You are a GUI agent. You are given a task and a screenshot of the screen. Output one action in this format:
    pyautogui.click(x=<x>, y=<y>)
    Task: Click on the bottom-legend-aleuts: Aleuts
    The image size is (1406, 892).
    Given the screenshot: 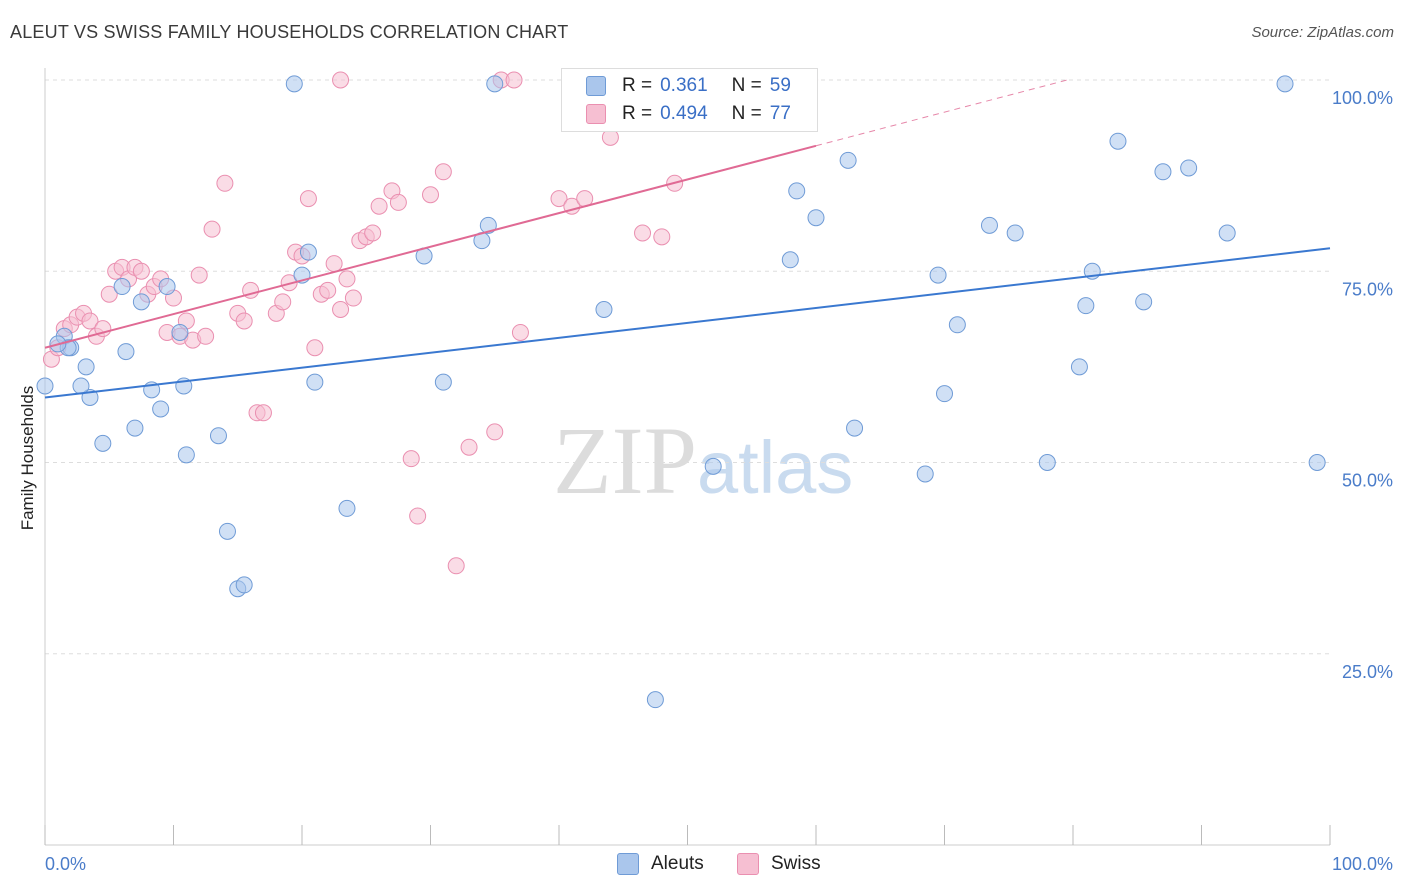 What is the action you would take?
    pyautogui.click(x=660, y=864)
    